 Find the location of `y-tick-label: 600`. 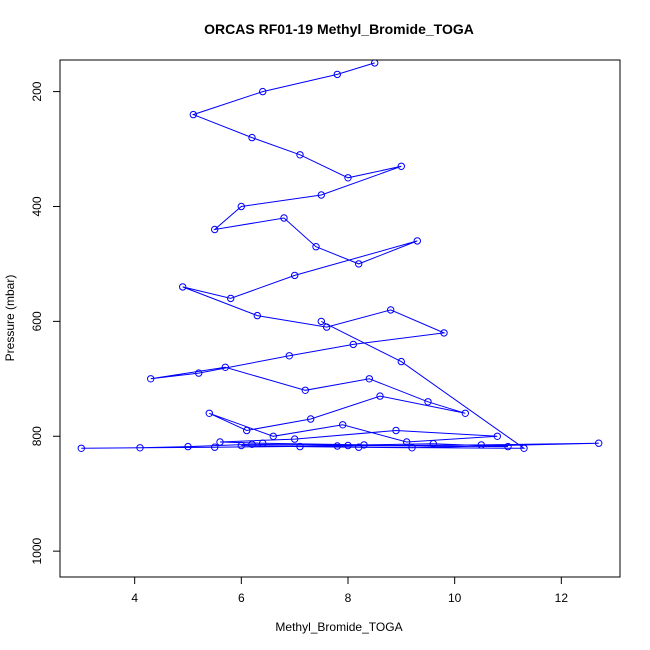

y-tick-label: 600 is located at coordinates (37, 321).